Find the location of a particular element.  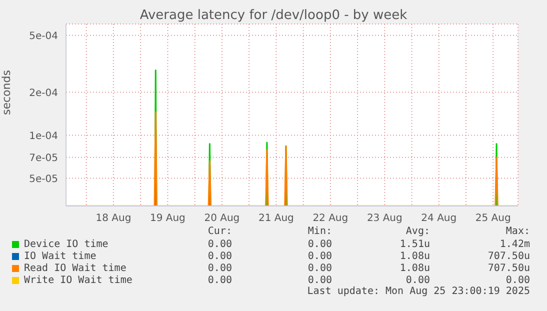

text: Min: is located at coordinates (319, 232).